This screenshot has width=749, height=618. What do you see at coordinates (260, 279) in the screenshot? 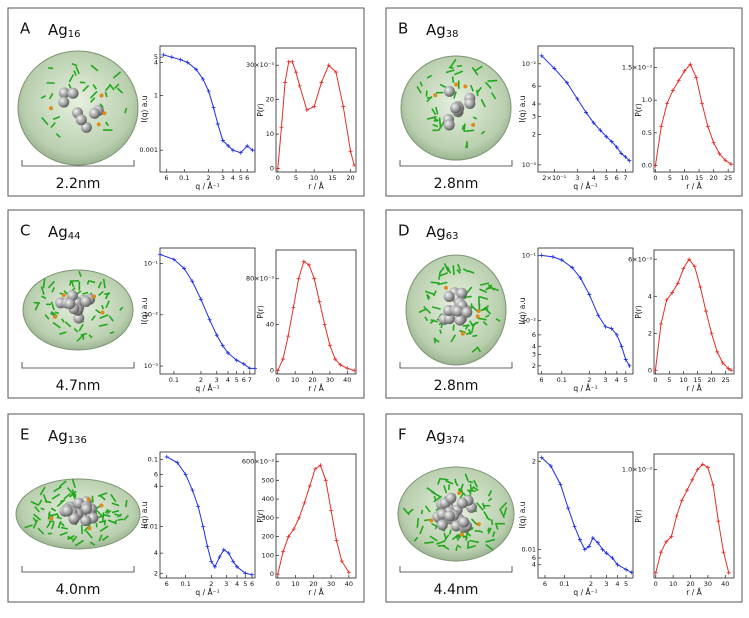
I see `y-tick-label: 80×10⁻³` at bounding box center [260, 279].